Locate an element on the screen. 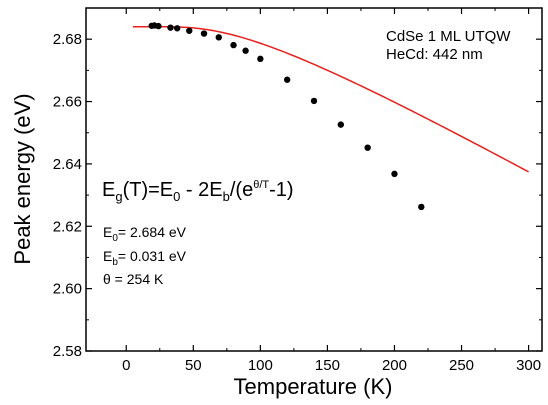  y-tick-label: 2.64 is located at coordinates (67, 164).